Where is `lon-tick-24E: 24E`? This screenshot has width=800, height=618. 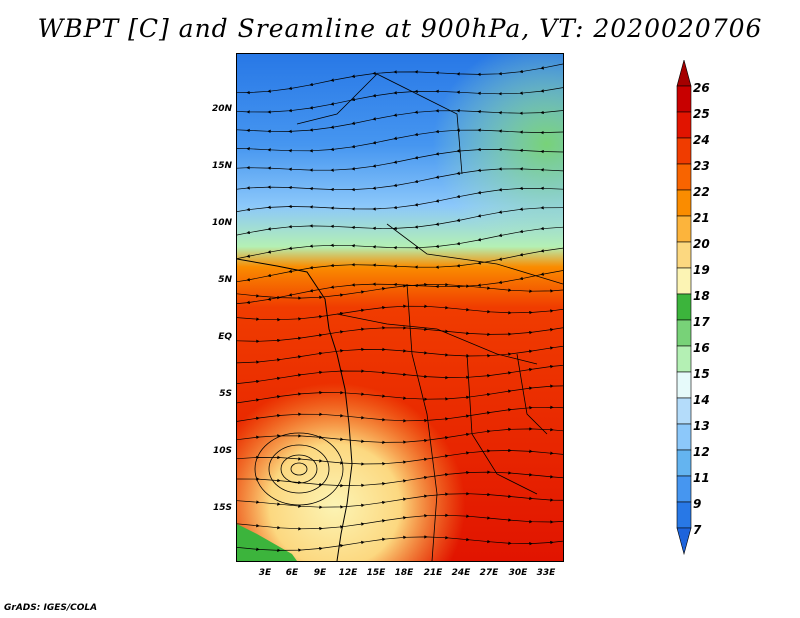
lon-tick-24E: 24E is located at coordinates (461, 573).